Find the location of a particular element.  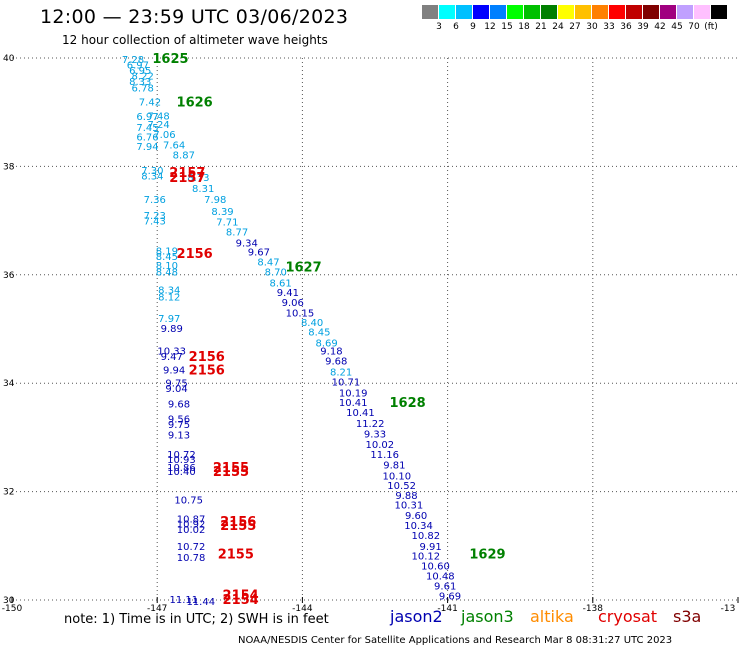

wave-height-label: 9.56 is located at coordinates (179, 419).